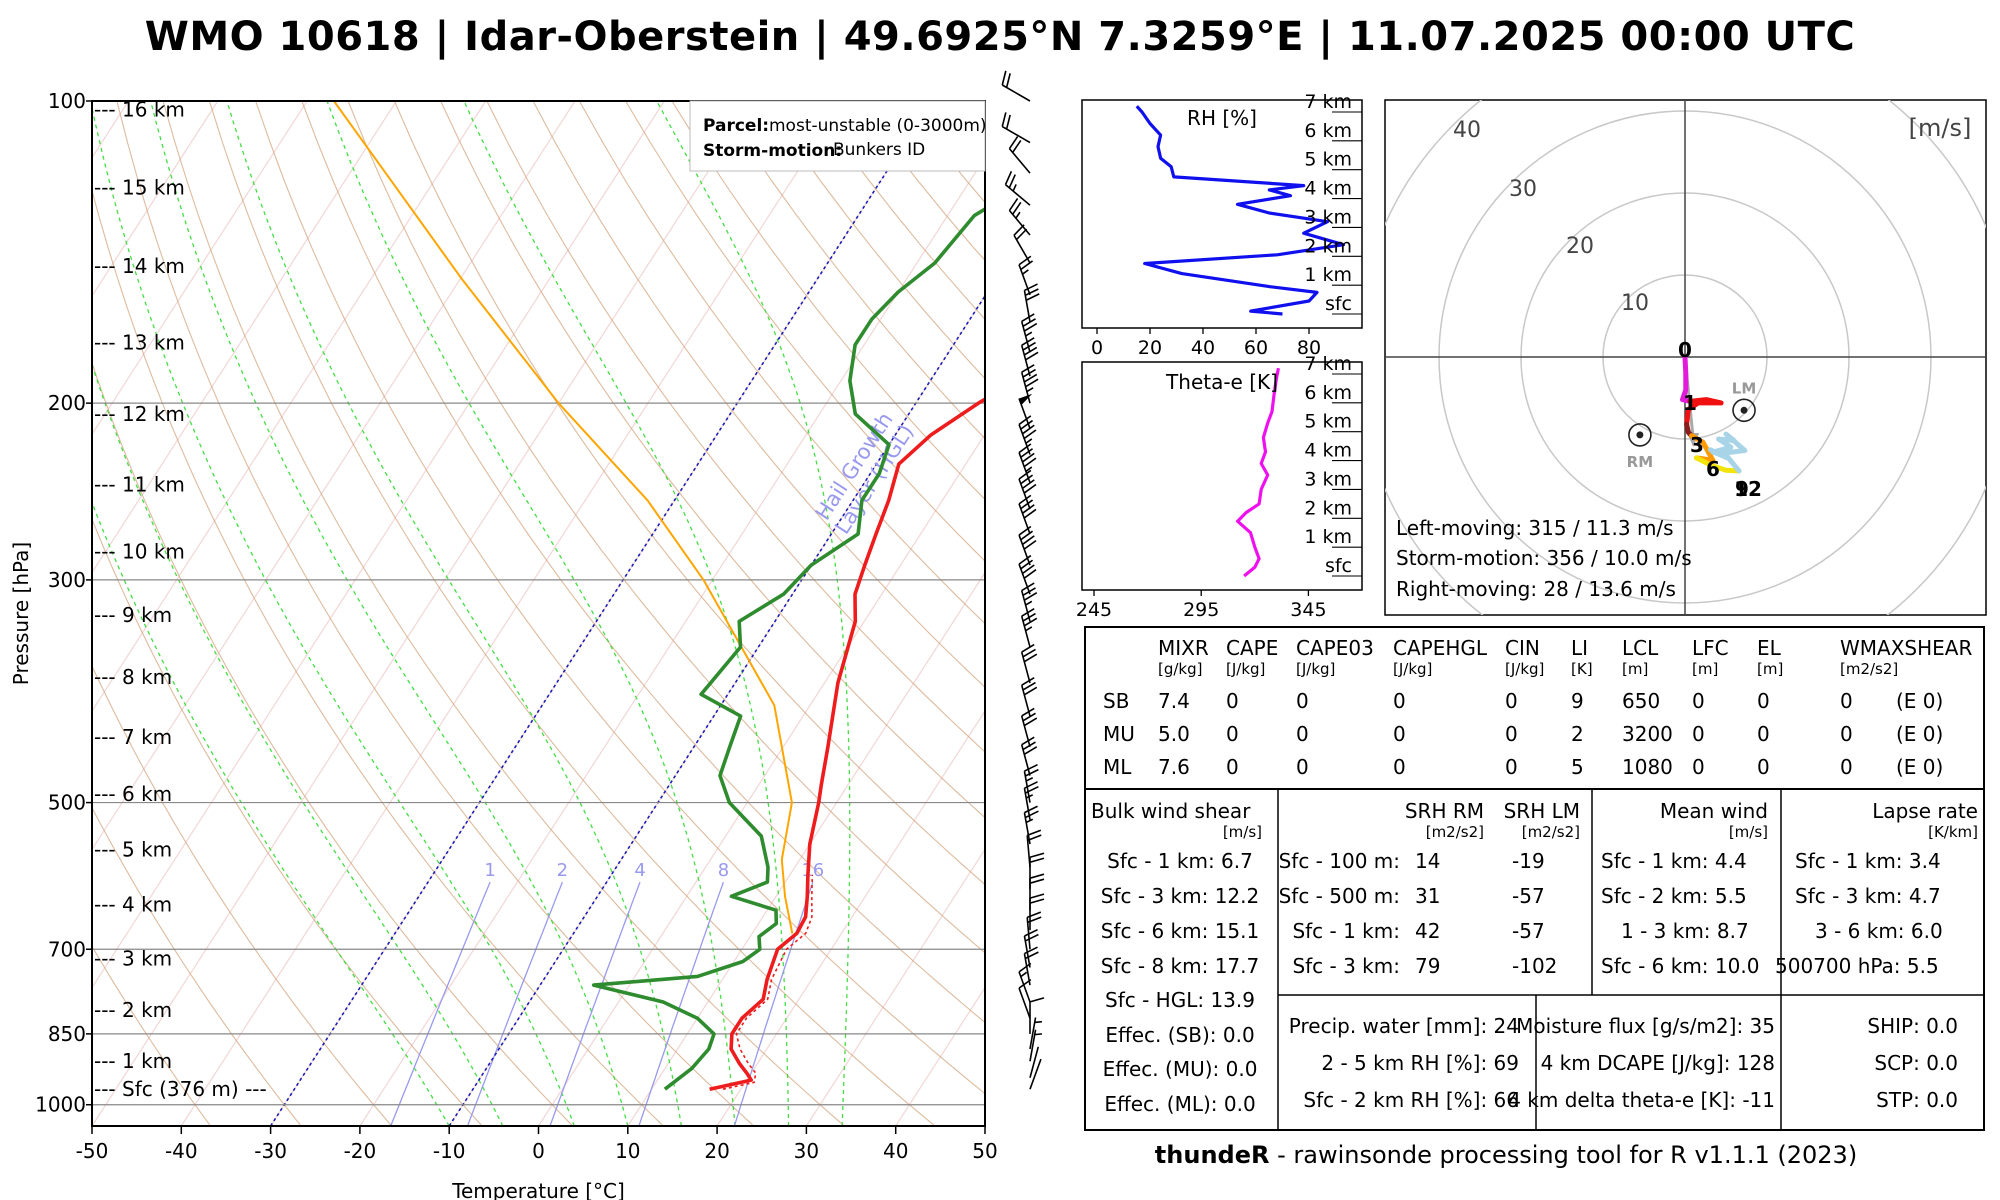  I want to click on indices-header-unit: [m2/s2], so click(1869, 669).